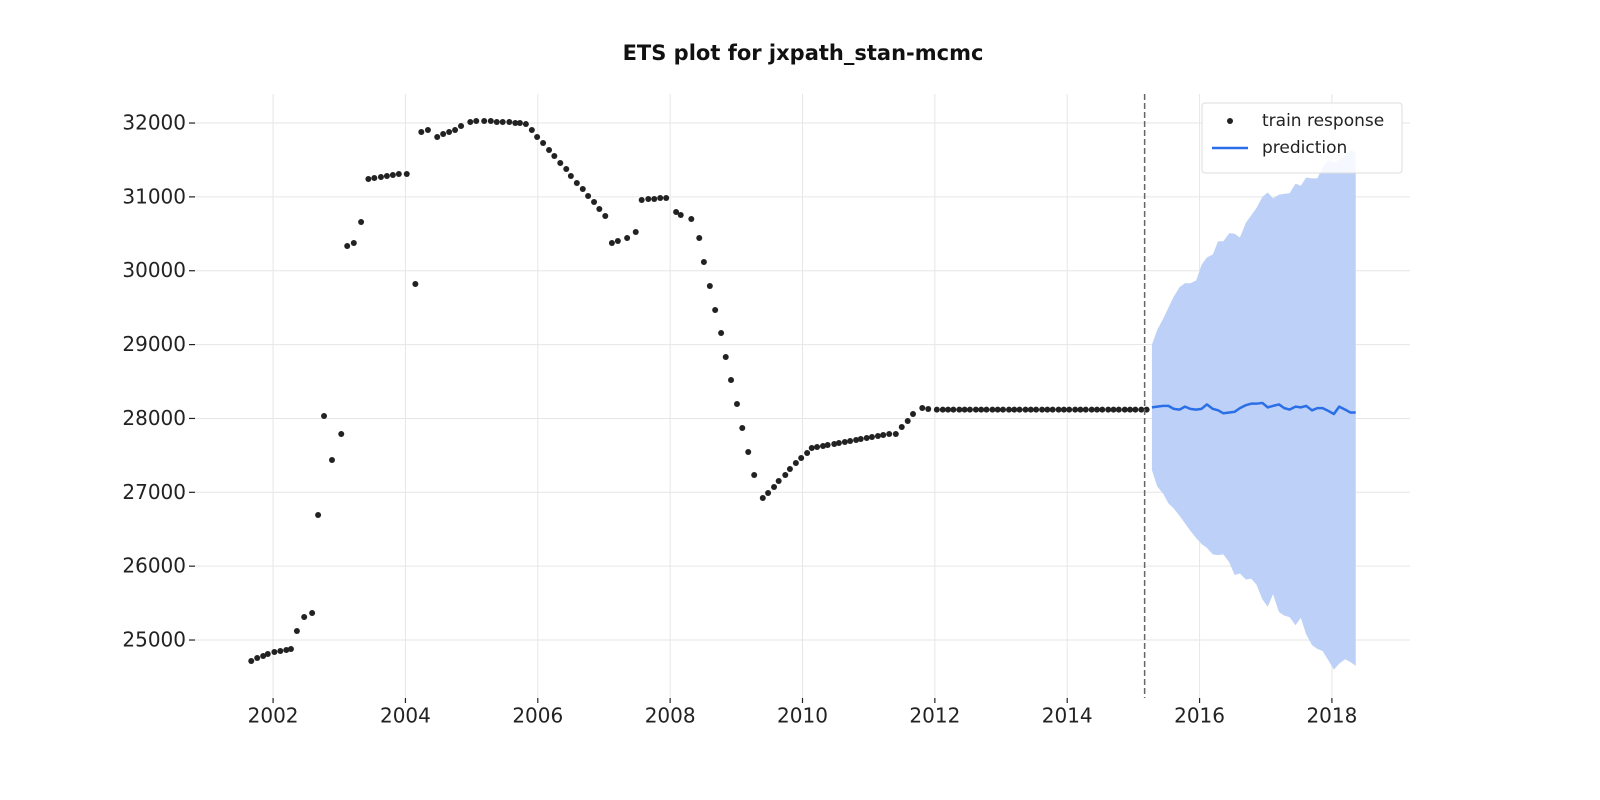 Image resolution: width=1600 pixels, height=800 pixels. Describe the element at coordinates (273, 716) in the screenshot. I see `x-tick-label: 2002` at that location.